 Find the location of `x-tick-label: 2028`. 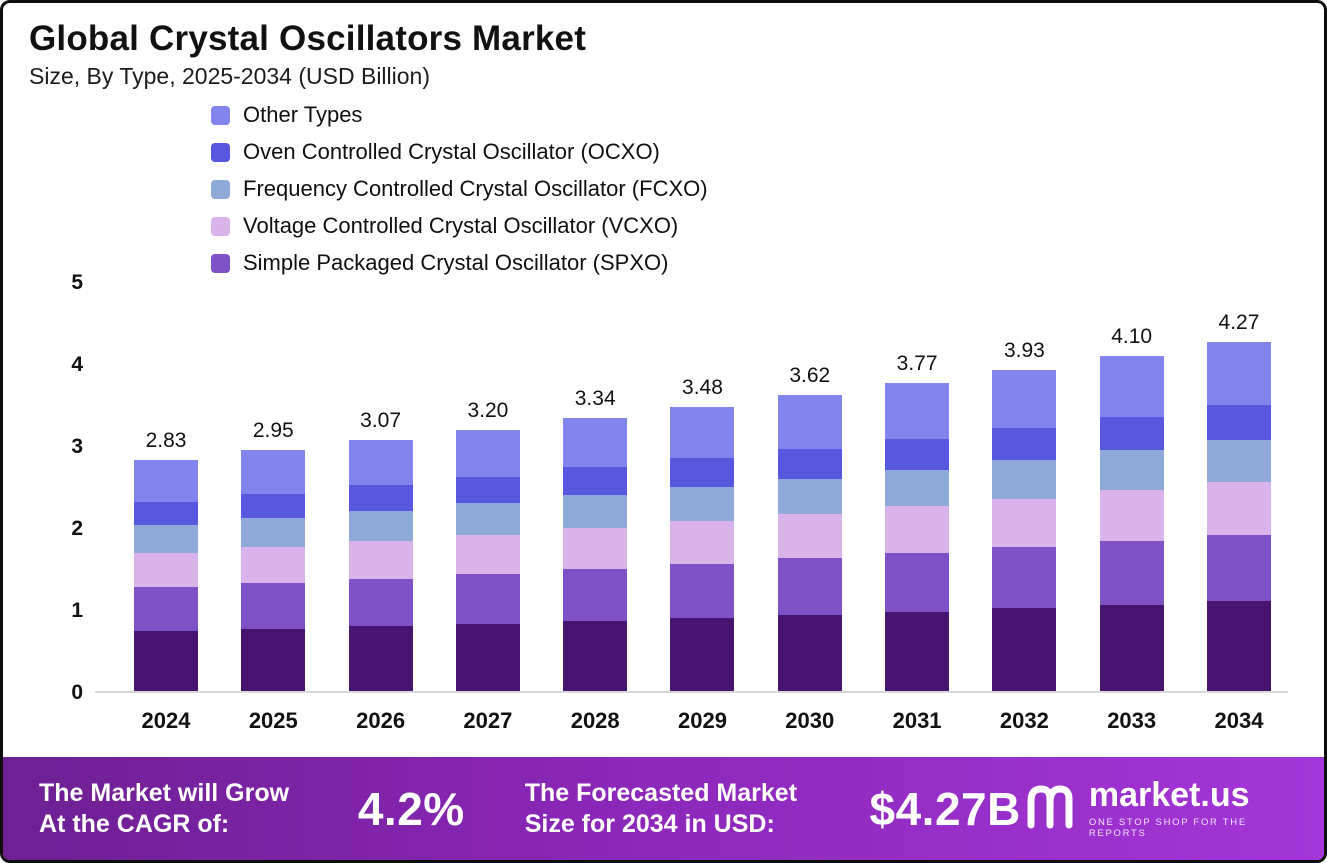

x-tick-label: 2028 is located at coordinates (595, 720).